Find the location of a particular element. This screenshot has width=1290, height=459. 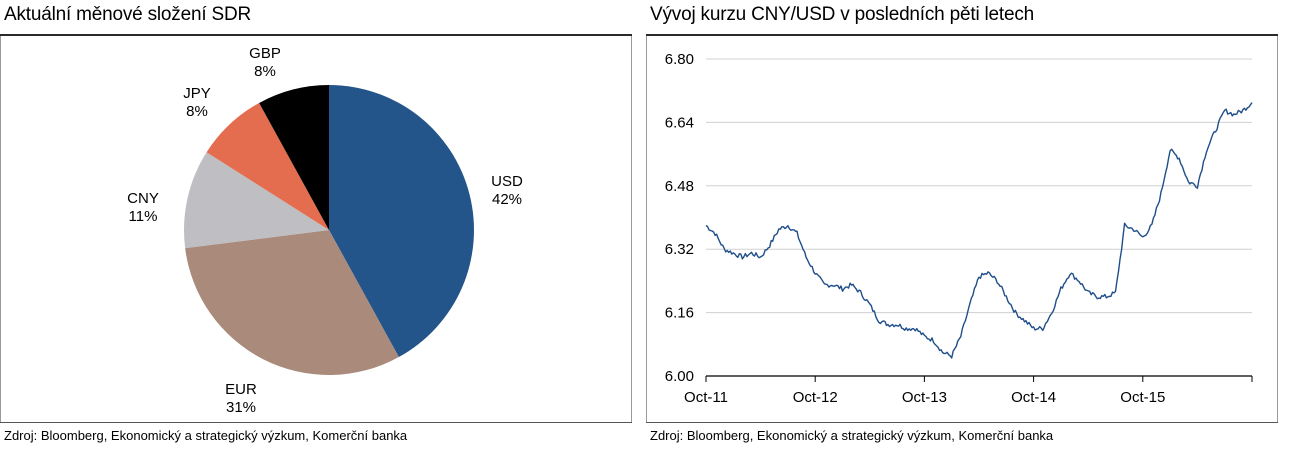

y-tick-label: 6.32 is located at coordinates (679, 249).